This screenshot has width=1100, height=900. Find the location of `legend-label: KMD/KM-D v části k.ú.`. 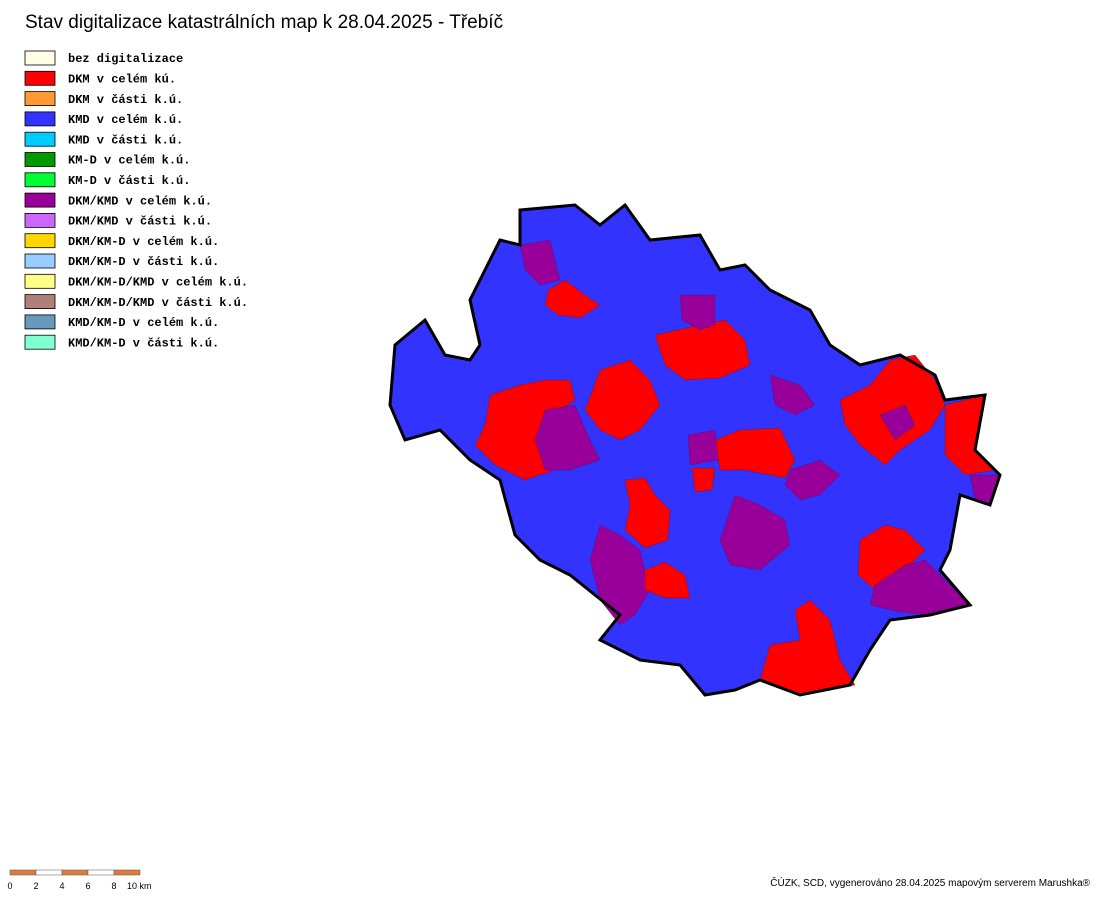

legend-label: KMD/KM-D v části k.ú. is located at coordinates (143, 343).